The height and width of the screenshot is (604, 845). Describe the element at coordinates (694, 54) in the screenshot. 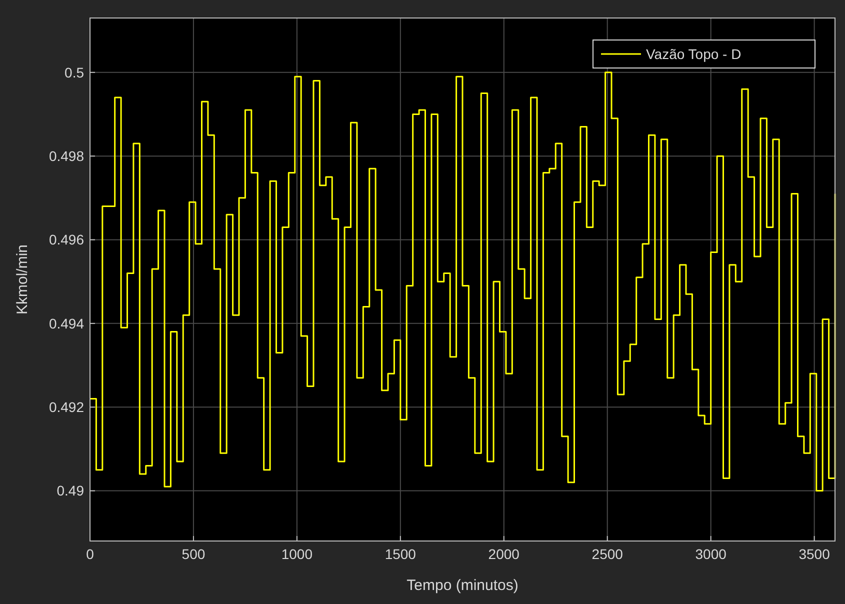

I see `legend-label: Vazão Topo - D` at that location.